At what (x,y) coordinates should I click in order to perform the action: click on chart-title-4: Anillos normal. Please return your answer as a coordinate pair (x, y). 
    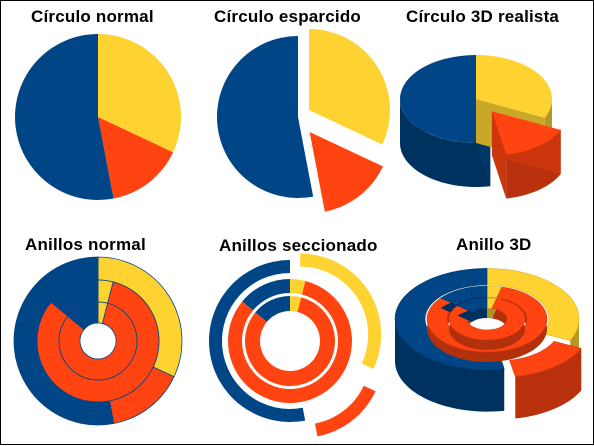
    Looking at the image, I should click on (85, 244).